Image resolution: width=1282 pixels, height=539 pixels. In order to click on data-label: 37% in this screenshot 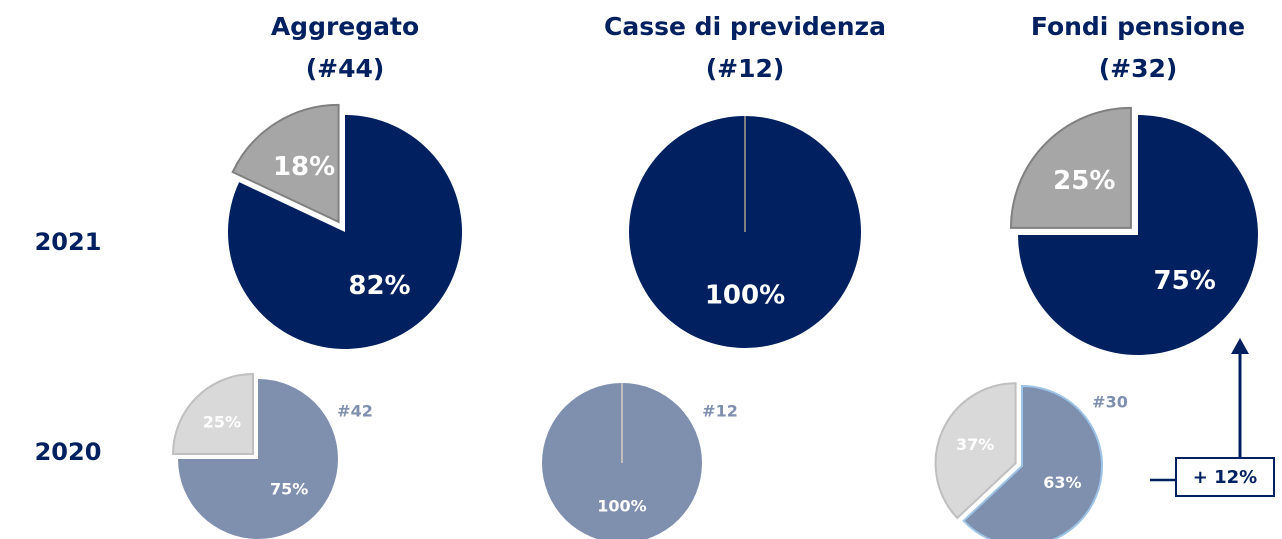, I will do `click(975, 444)`.